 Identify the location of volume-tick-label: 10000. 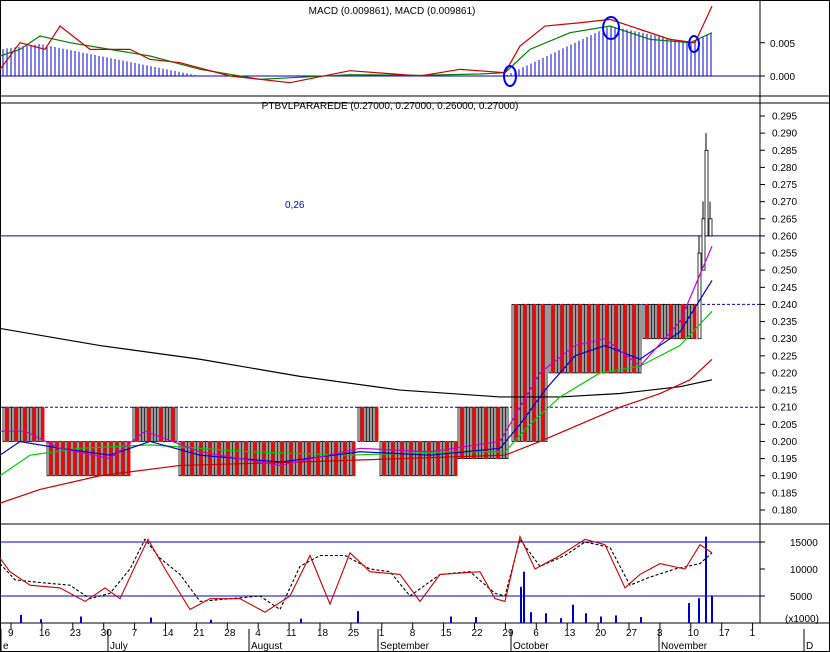
(804, 570).